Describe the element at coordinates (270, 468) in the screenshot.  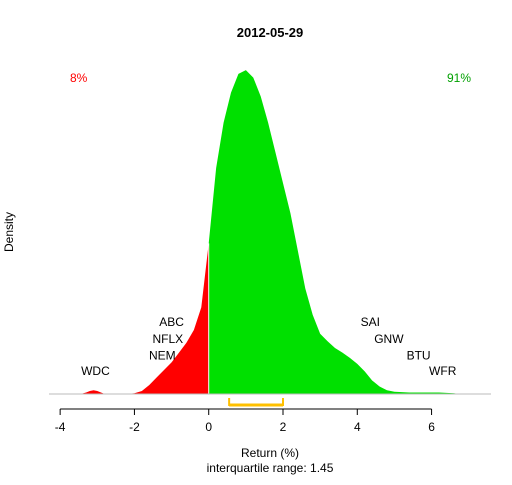
I see `iqr-subtitle: interquartile range: 1.45` at that location.